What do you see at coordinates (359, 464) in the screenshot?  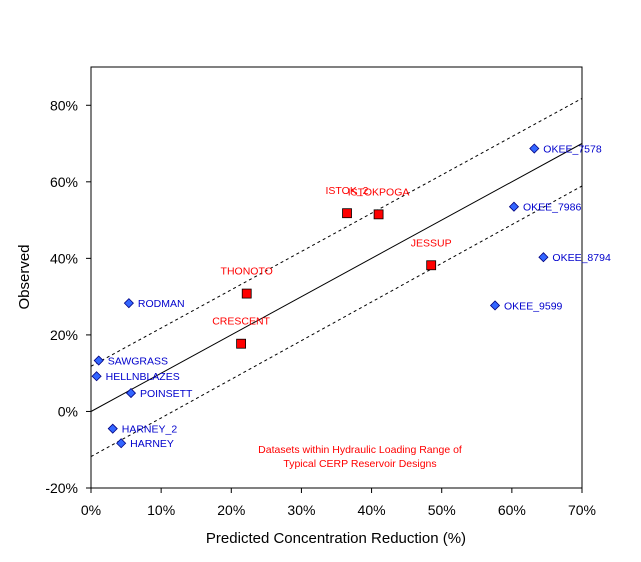 I see `annotation-line-2: Typical CERP Reservoir Designs` at bounding box center [359, 464].